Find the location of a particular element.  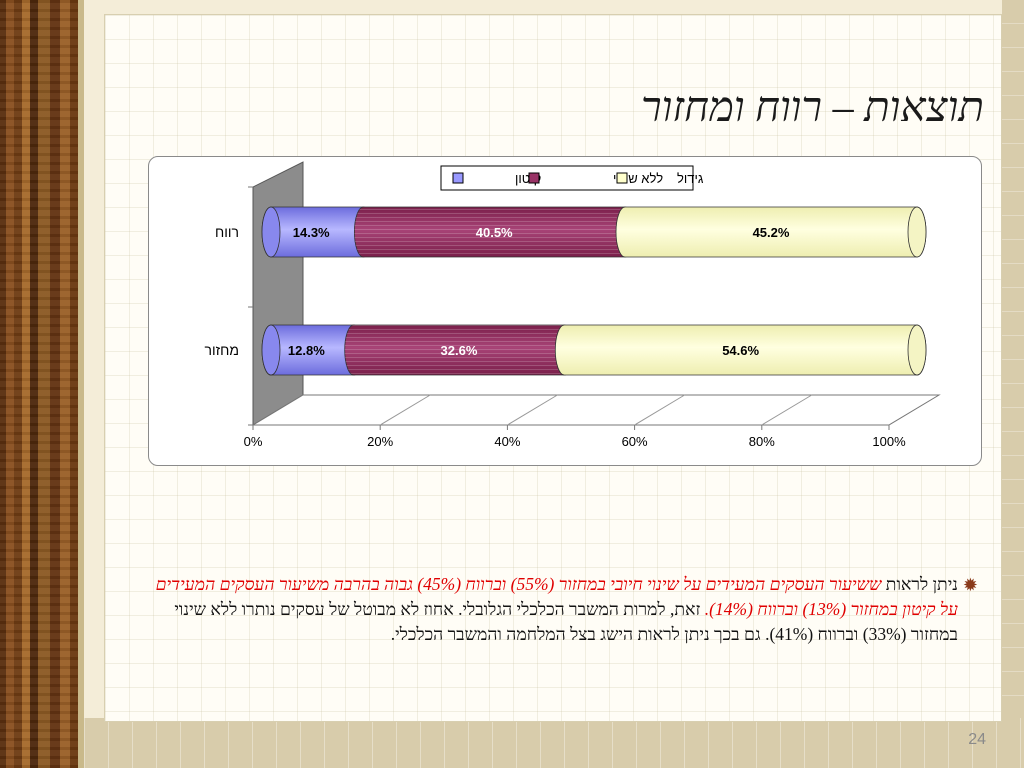

bar-data-label: 32.6% is located at coordinates (459, 350).